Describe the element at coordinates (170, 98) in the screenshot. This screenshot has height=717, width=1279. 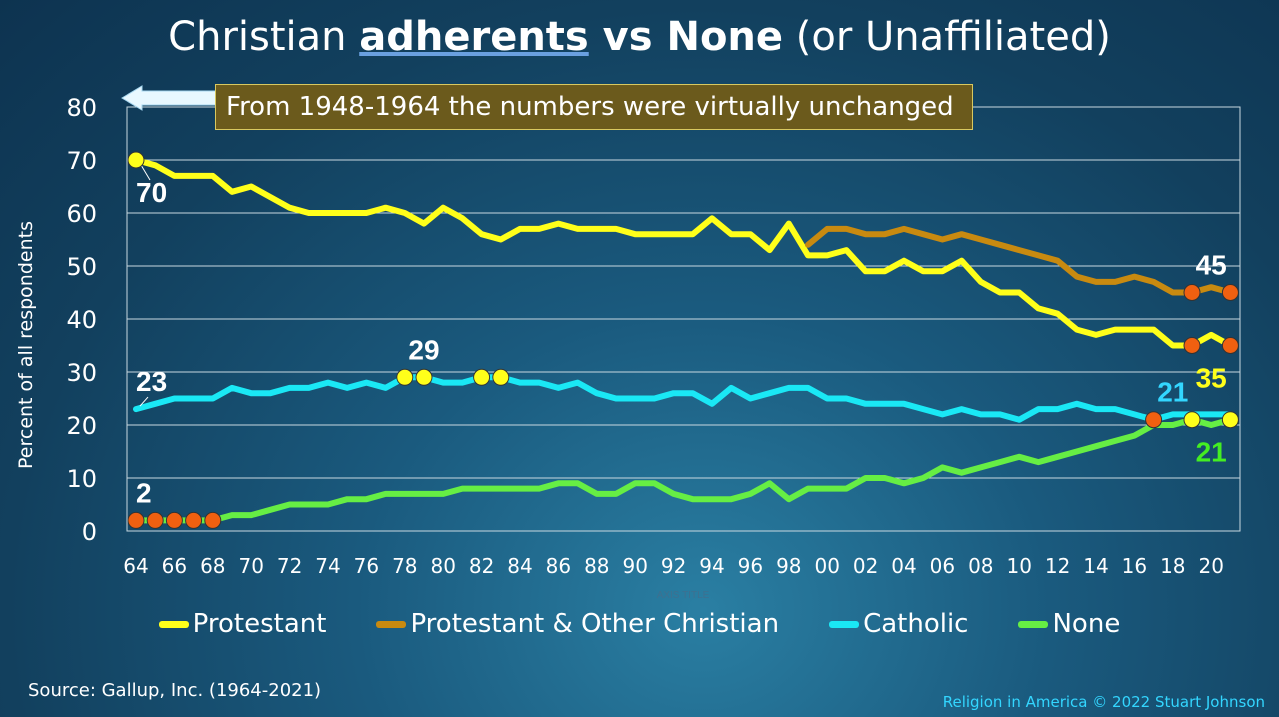
I see `left-arrow-icon` at that location.